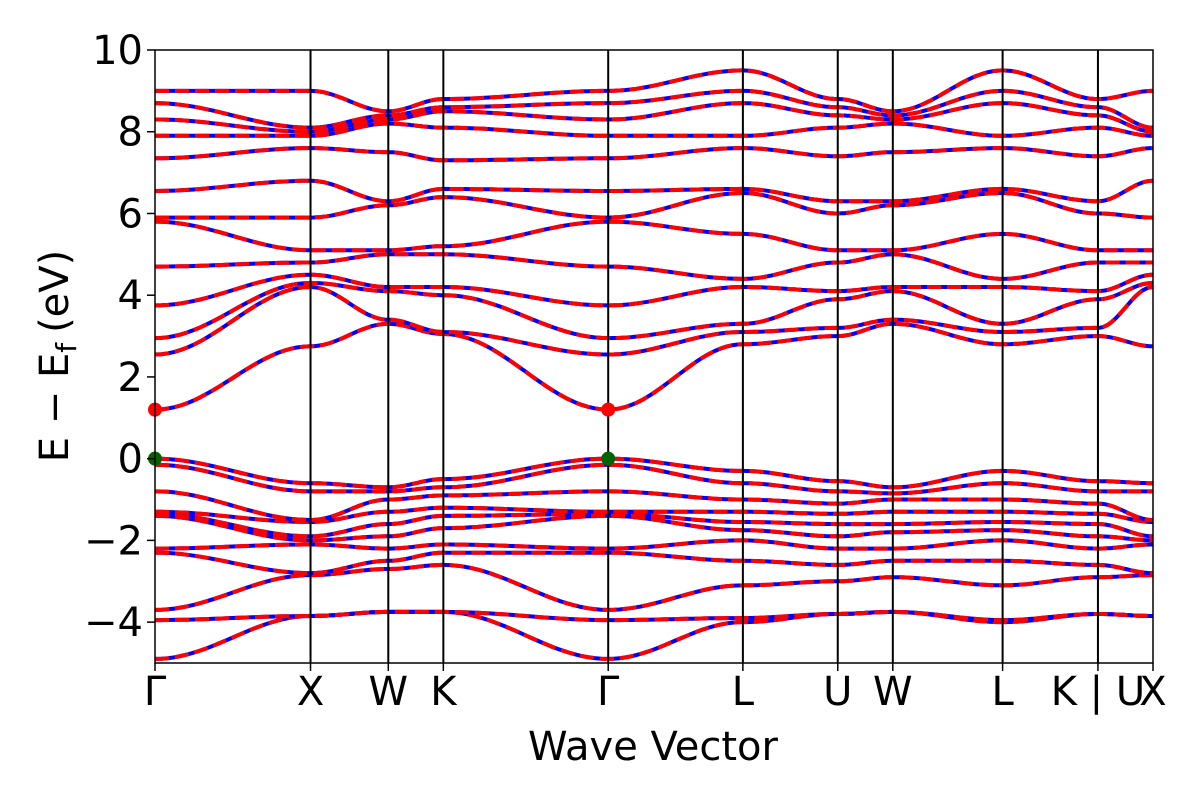  I want to click on band-edge-markers, so click(382, 434).